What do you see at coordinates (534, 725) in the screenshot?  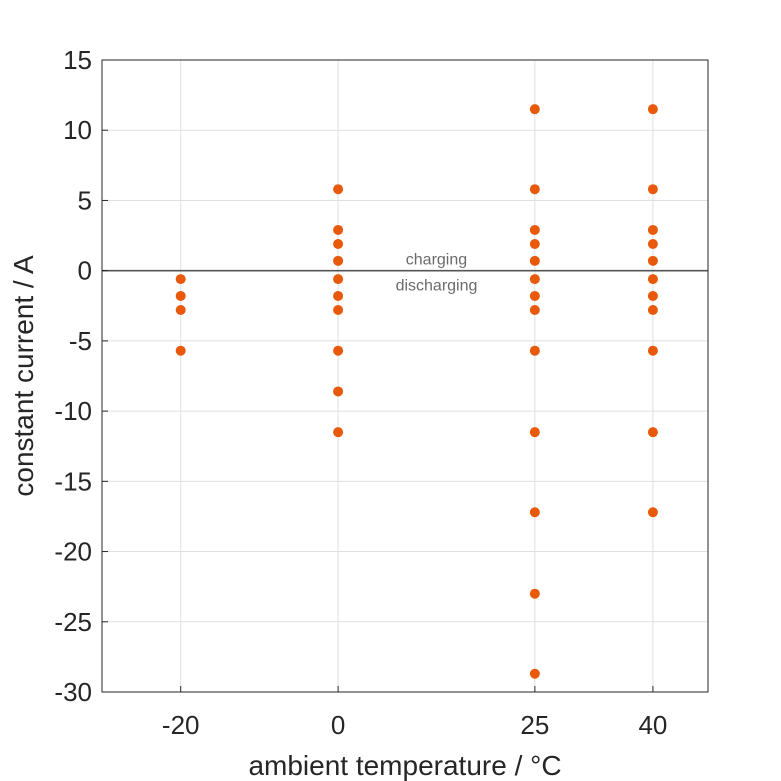 I see `x-tick-label: 25` at bounding box center [534, 725].